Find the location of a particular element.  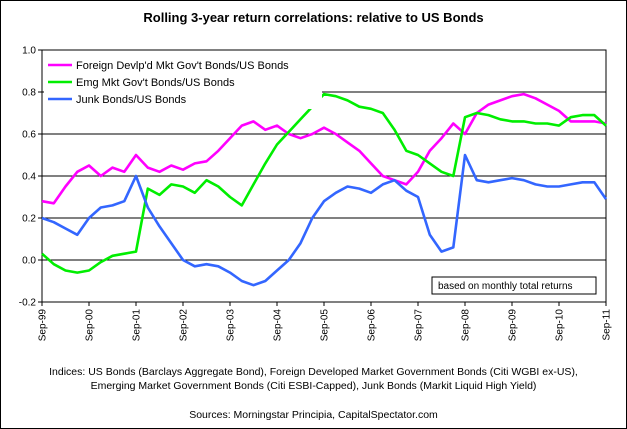

legend-label-2: Emg Mkt Gov't Bonds/US Bonds is located at coordinates (155, 83).